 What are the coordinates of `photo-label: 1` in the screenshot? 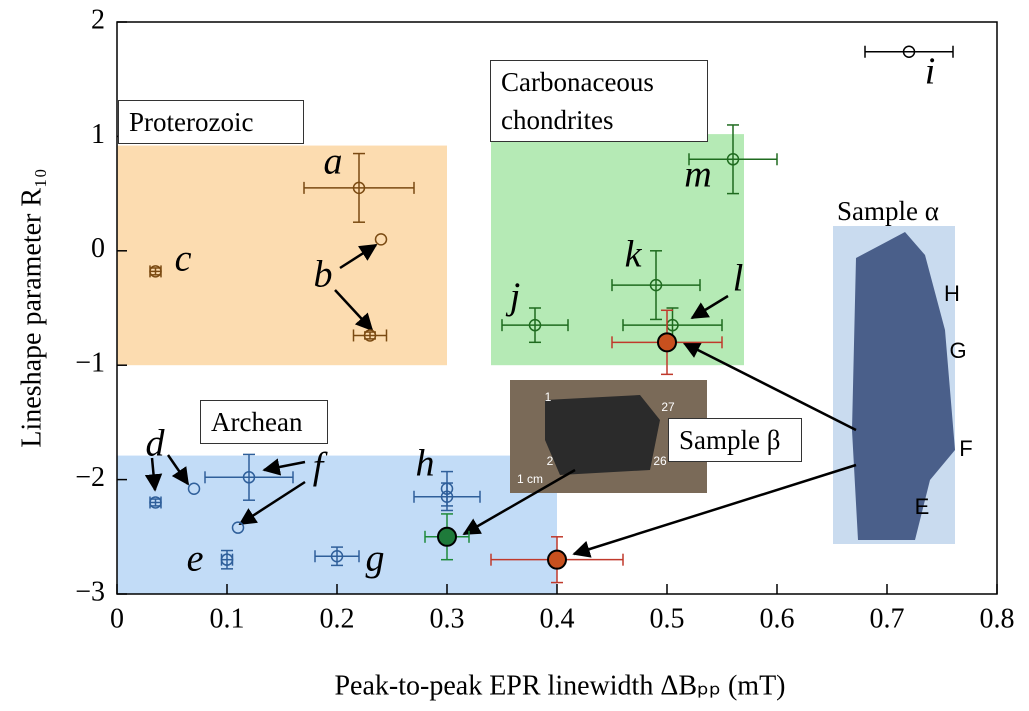 It's located at (548, 397).